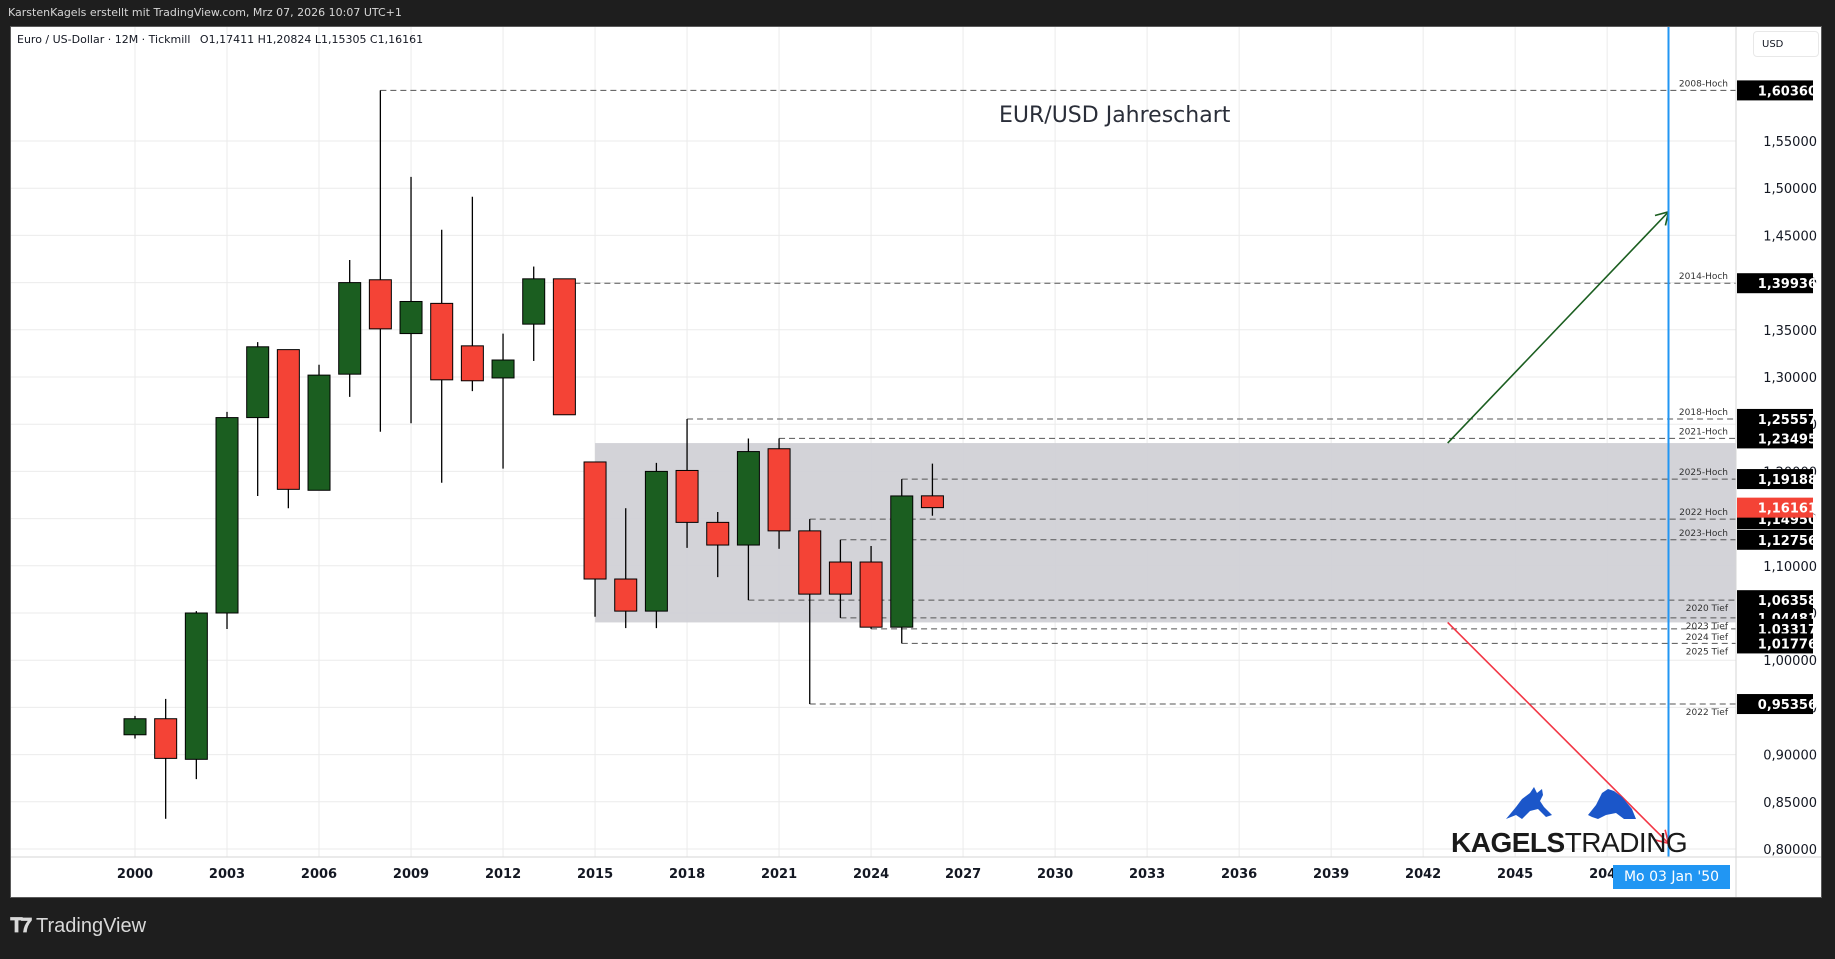 The width and height of the screenshot is (1835, 959). What do you see at coordinates (963, 874) in the screenshot?
I see `time-tick-label: 2027` at bounding box center [963, 874].